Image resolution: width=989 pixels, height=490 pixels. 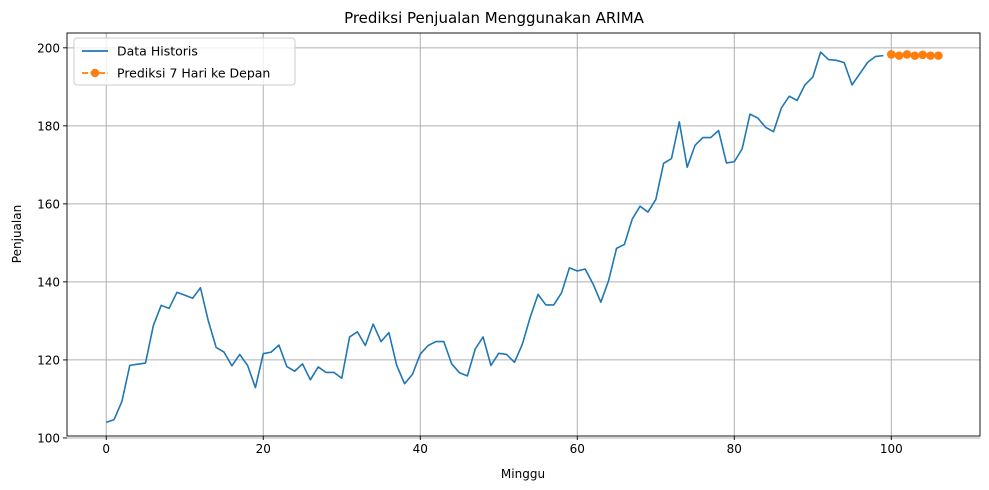 I want to click on y-tick-label: 200, so click(x=48, y=48).